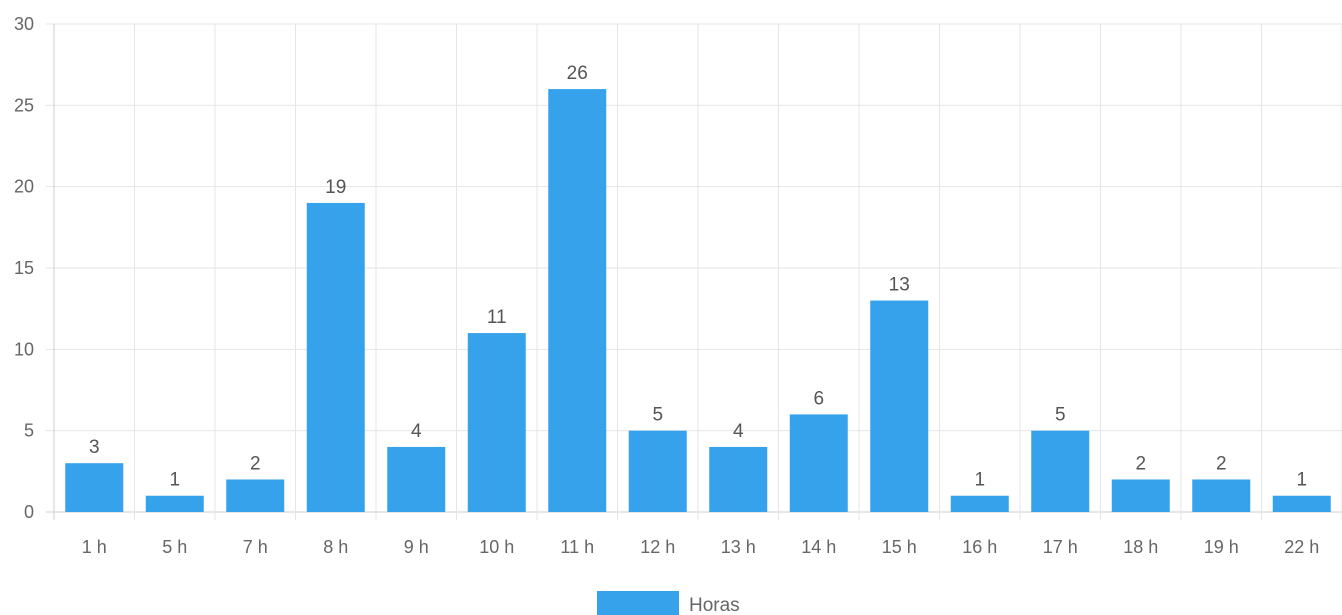  What do you see at coordinates (638, 603) in the screenshot?
I see `legend-swatch-horas` at bounding box center [638, 603].